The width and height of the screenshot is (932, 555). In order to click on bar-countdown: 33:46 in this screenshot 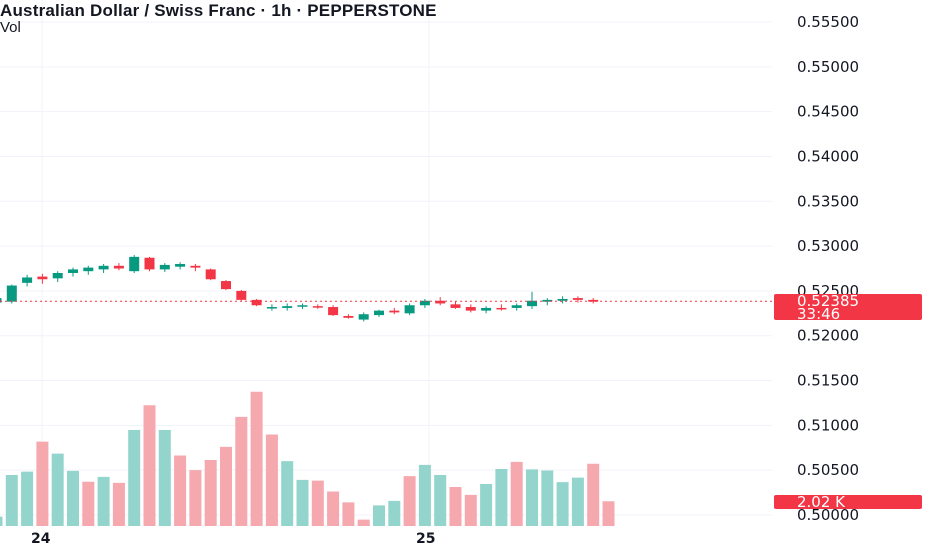, I will do `click(818, 314)`.